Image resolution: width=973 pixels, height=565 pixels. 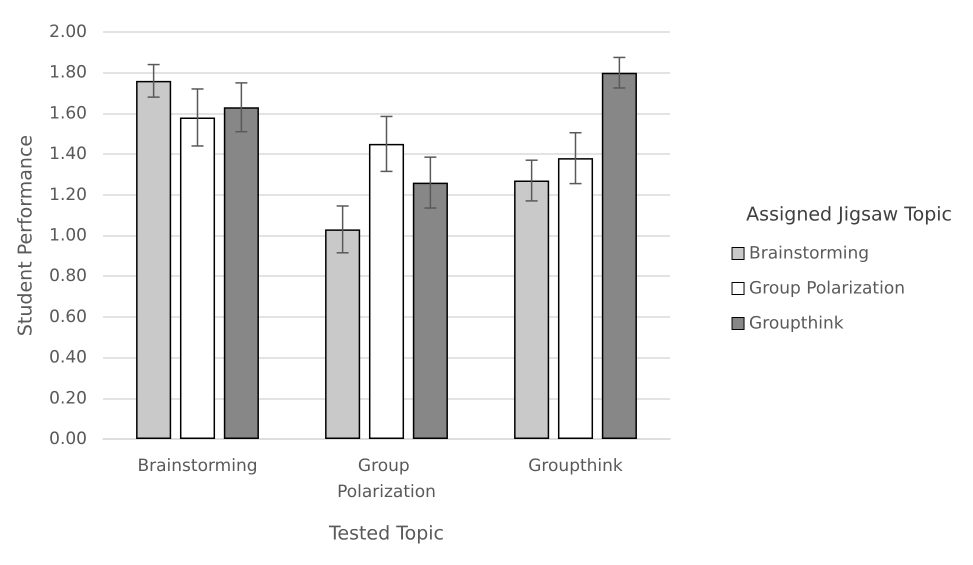 What do you see at coordinates (386, 479) in the screenshot?
I see `x-tick-label: Group Polarization` at bounding box center [386, 479].